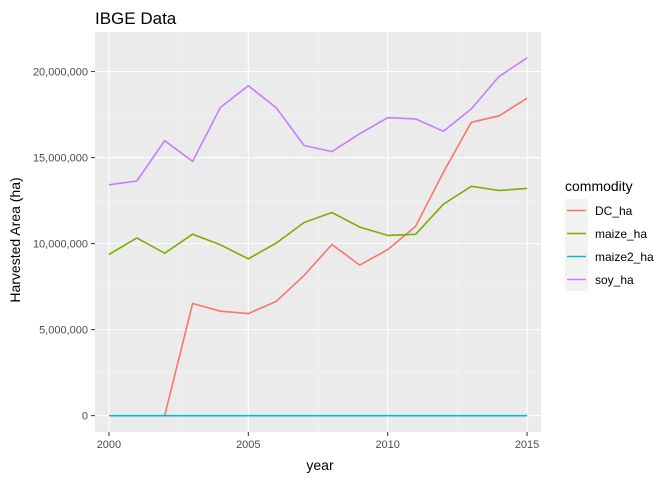 The width and height of the screenshot is (672, 480). What do you see at coordinates (15, 239) in the screenshot?
I see `y-axis-title: Harvested Area (ha)` at bounding box center [15, 239].